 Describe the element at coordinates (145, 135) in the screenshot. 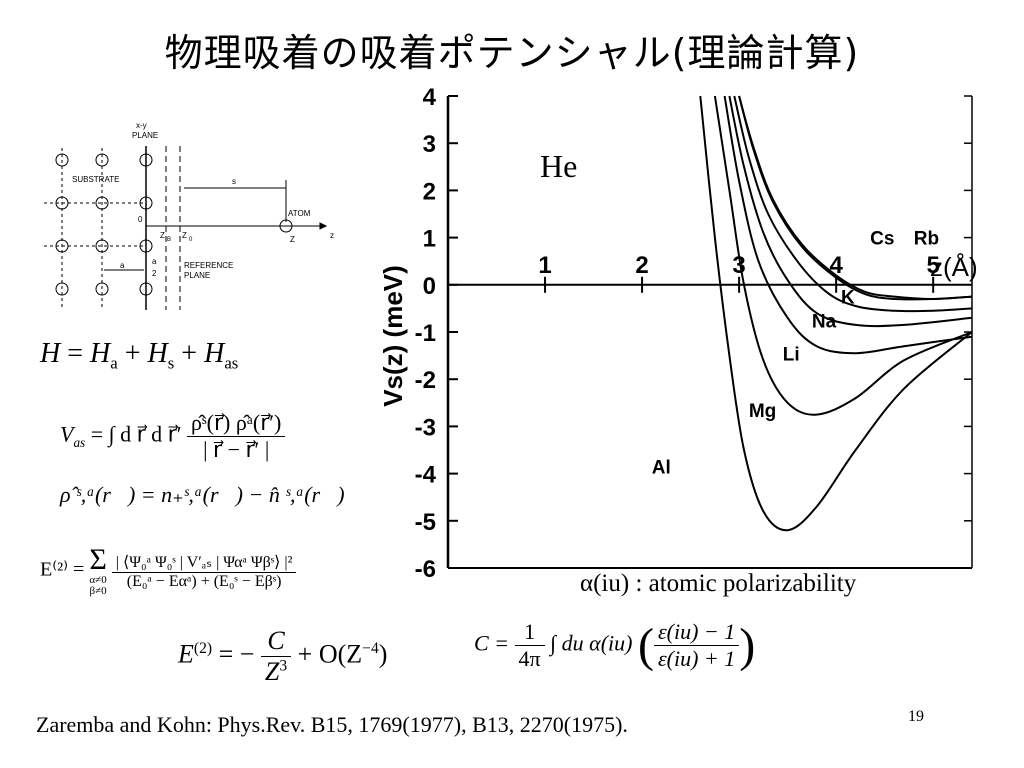

I see `plane-label: PLANE` at that location.